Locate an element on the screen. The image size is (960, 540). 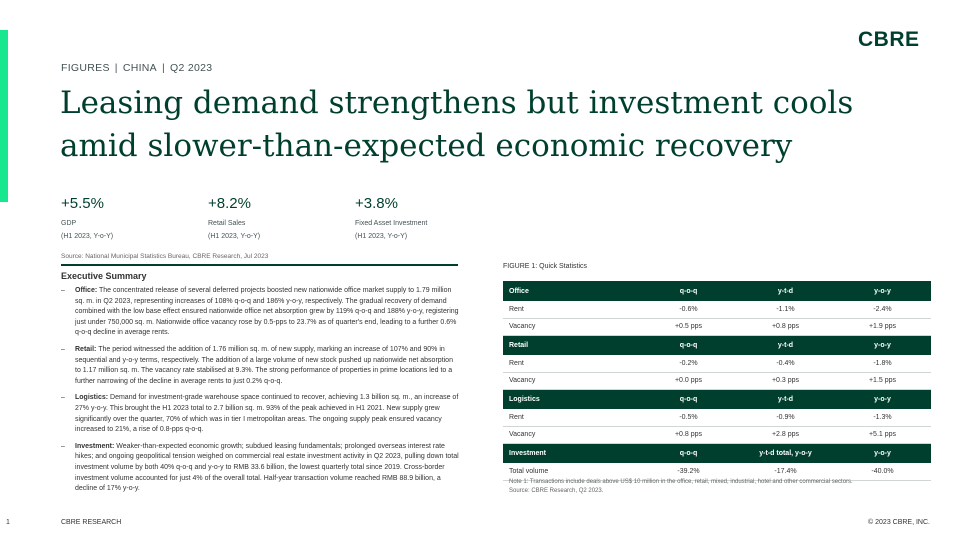
table-row: Rent -0.2% -0.4% -1.8% is located at coordinates (717, 364).